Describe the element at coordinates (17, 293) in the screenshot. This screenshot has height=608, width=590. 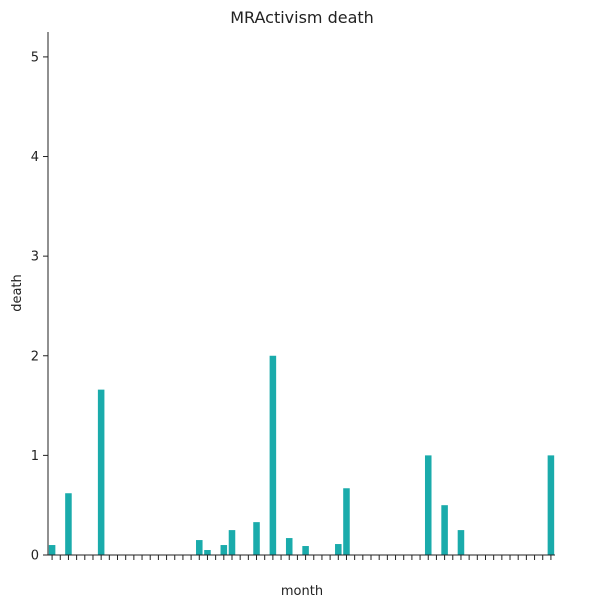
I see `y-axis-title: death` at that location.